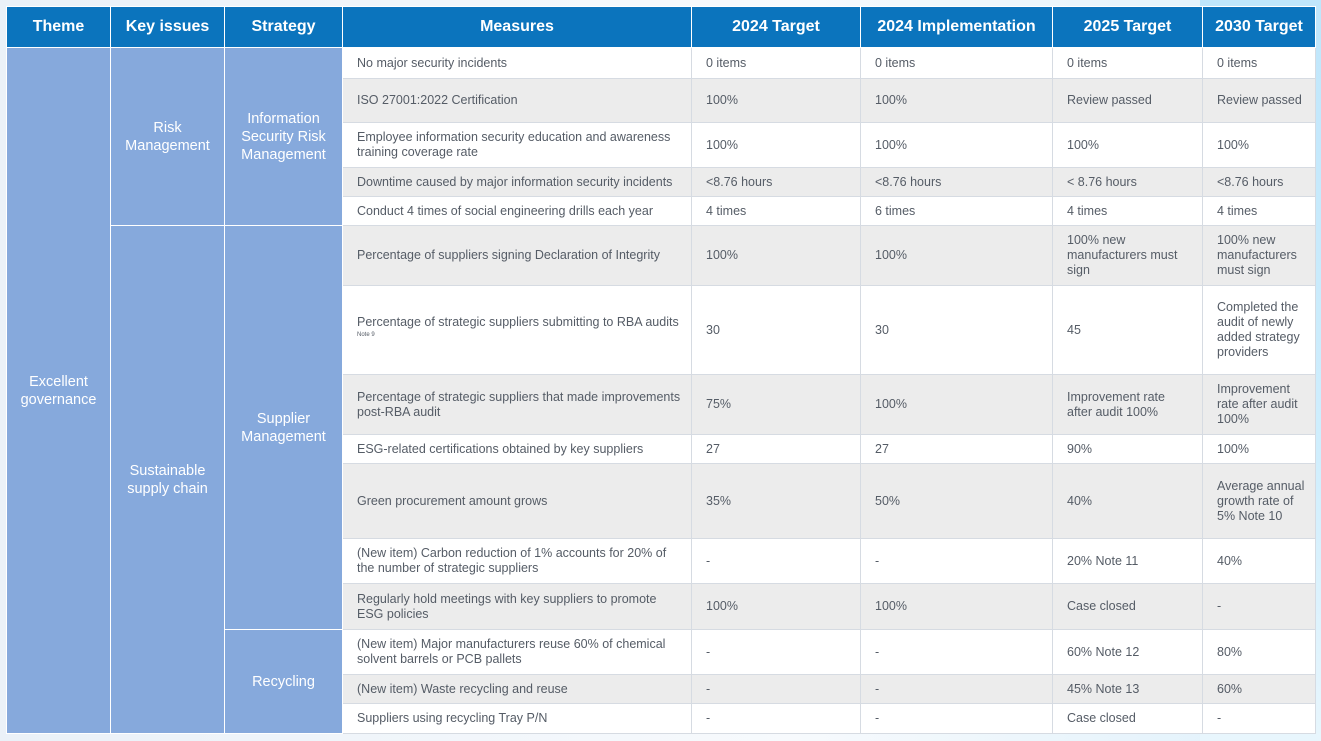  What do you see at coordinates (1127, 100) in the screenshot?
I see `target-2025-cell: Review passed` at bounding box center [1127, 100].